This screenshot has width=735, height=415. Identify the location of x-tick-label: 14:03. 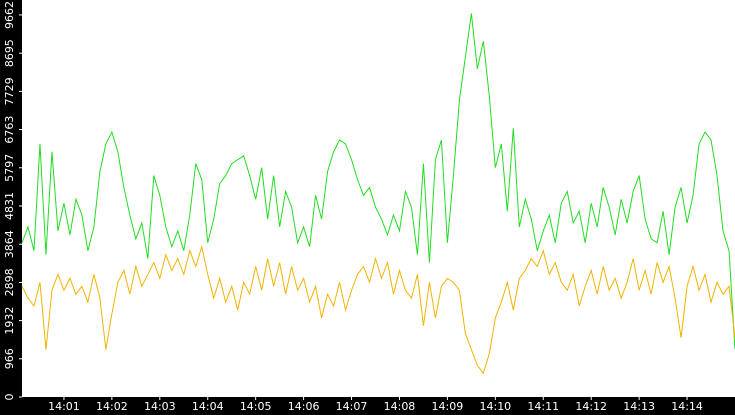
(160, 406).